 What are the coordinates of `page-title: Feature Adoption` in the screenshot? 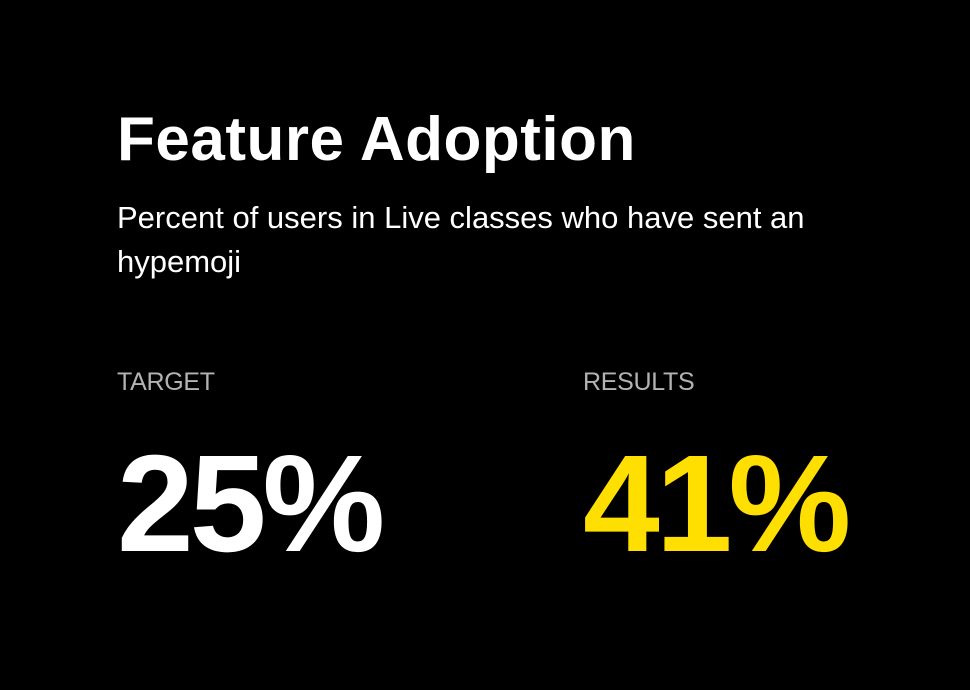 It's located at (376, 139).